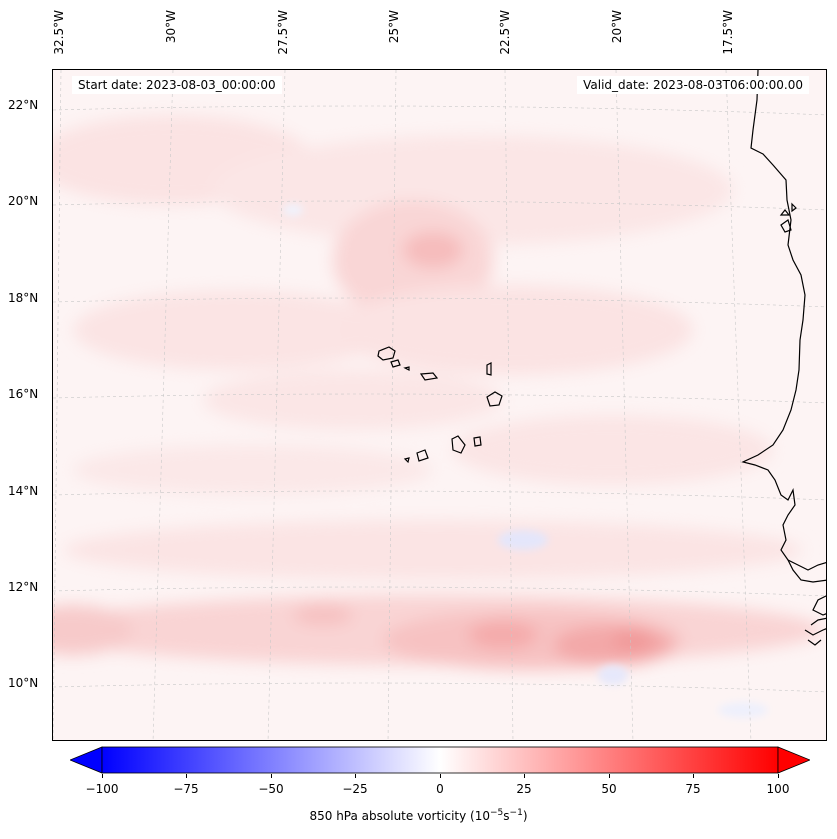 The image size is (837, 839). I want to click on colorbar-graphic, so click(440, 760).